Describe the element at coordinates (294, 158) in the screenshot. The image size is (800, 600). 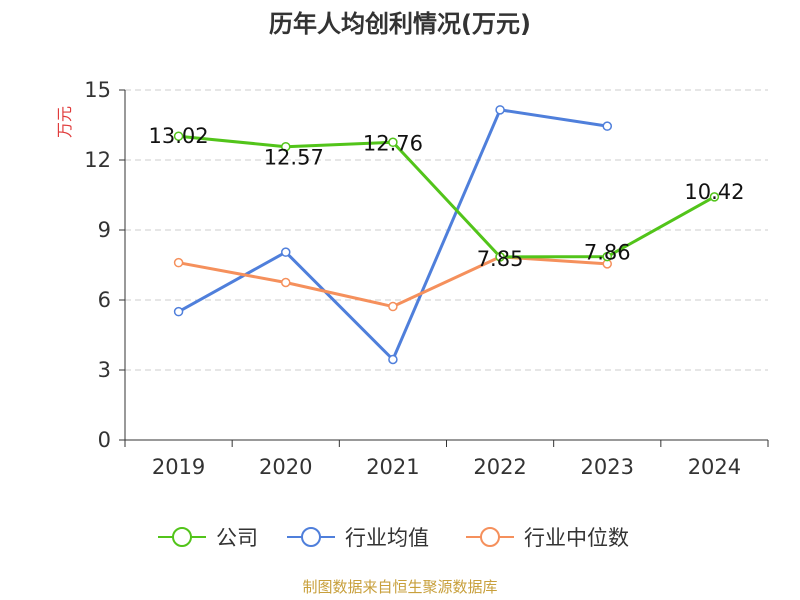
I see `data-label: 12.57` at that location.